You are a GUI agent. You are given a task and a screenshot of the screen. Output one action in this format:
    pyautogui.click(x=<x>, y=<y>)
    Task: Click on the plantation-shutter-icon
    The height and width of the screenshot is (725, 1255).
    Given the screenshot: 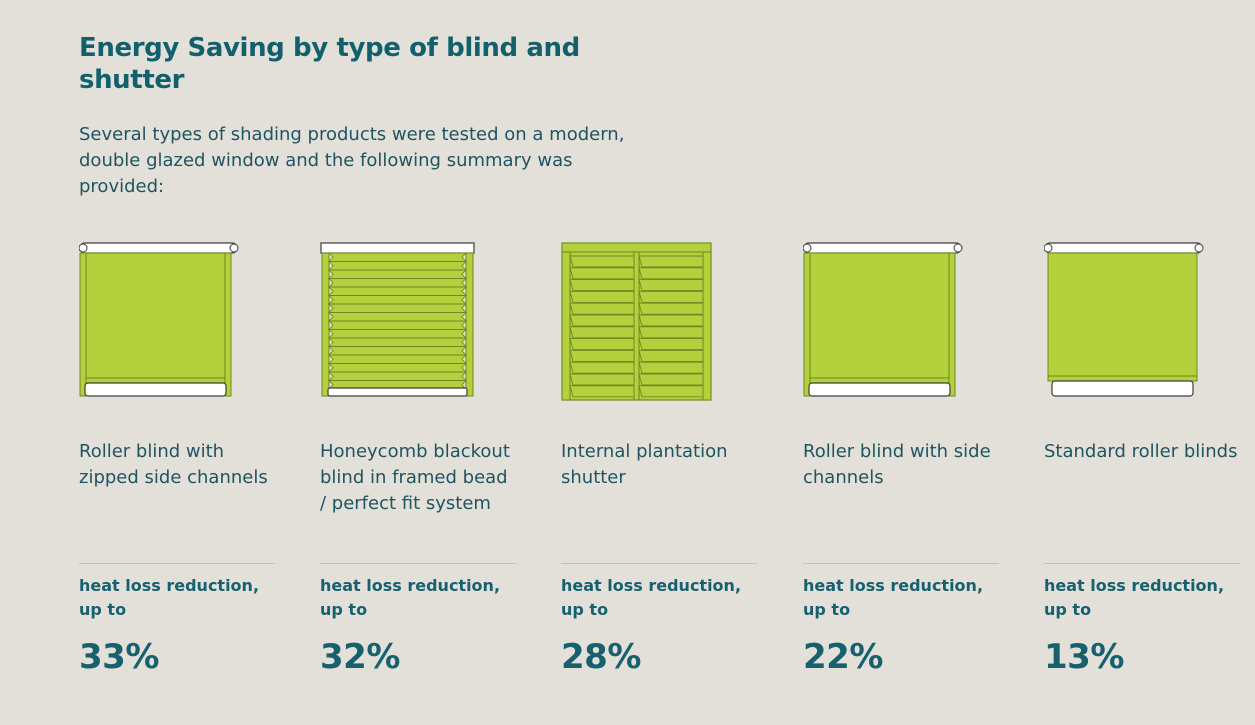 What is the action you would take?
    pyautogui.click(x=641, y=320)
    